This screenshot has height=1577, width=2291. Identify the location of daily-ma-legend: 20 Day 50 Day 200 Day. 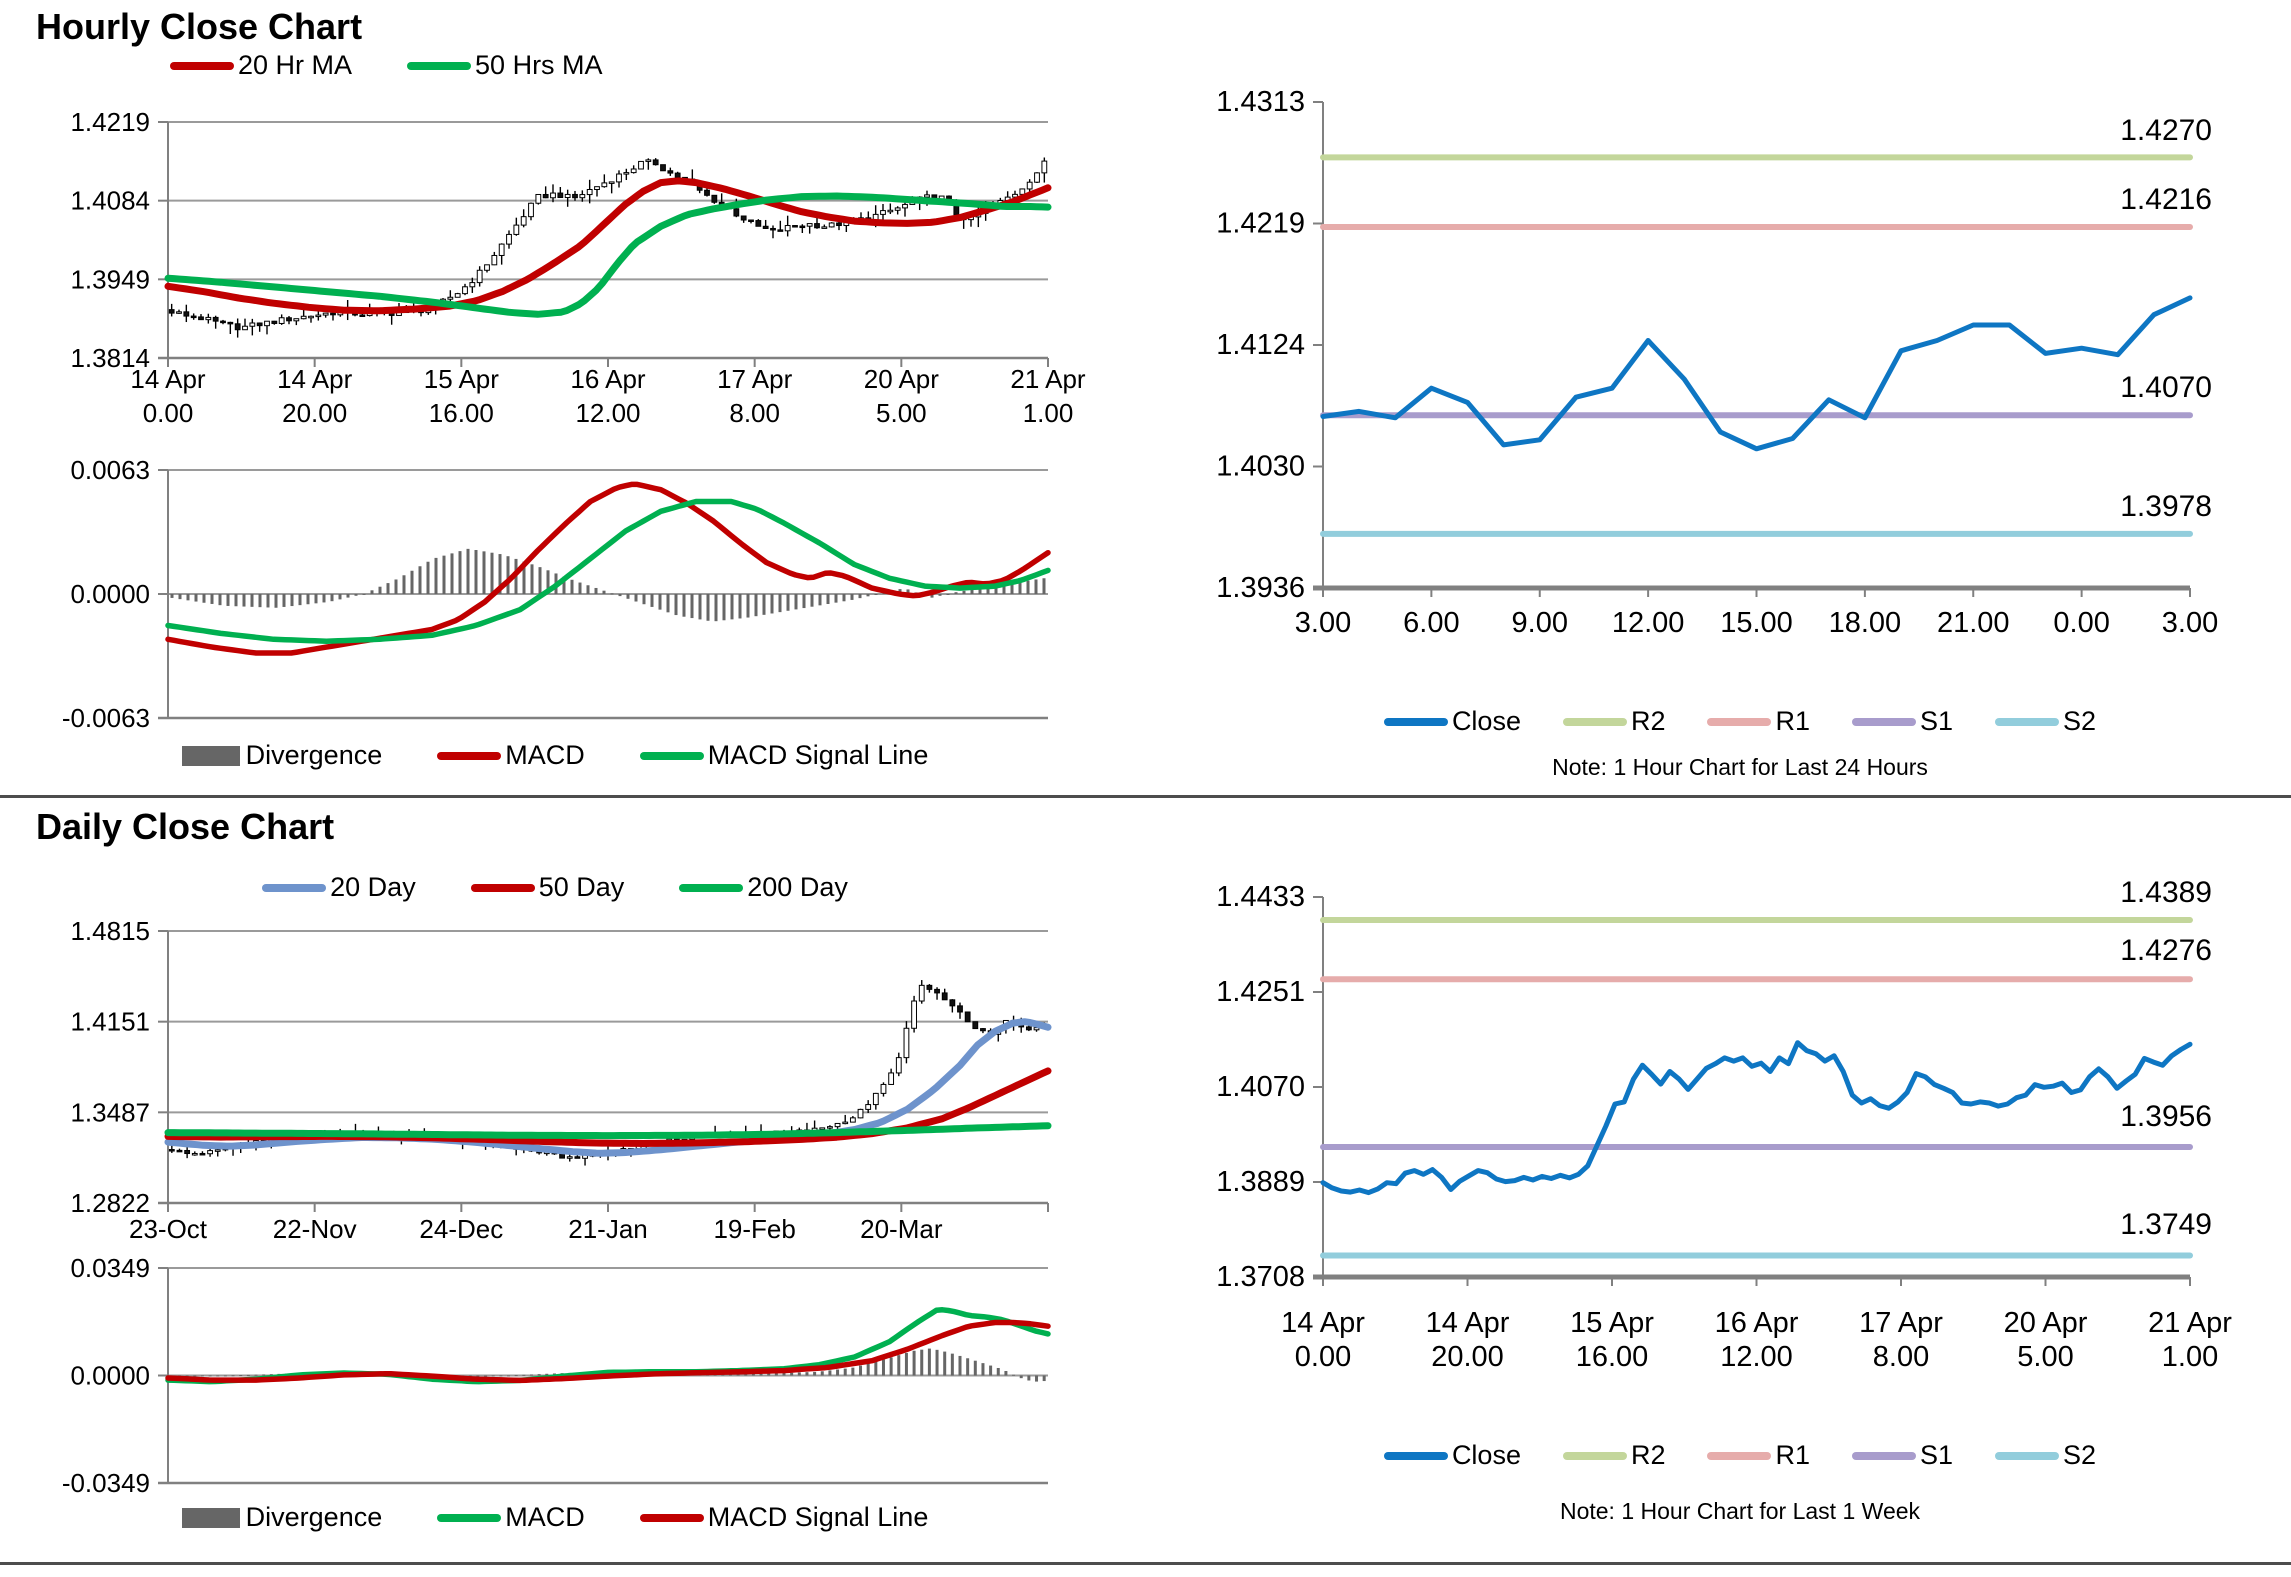
(555, 887).